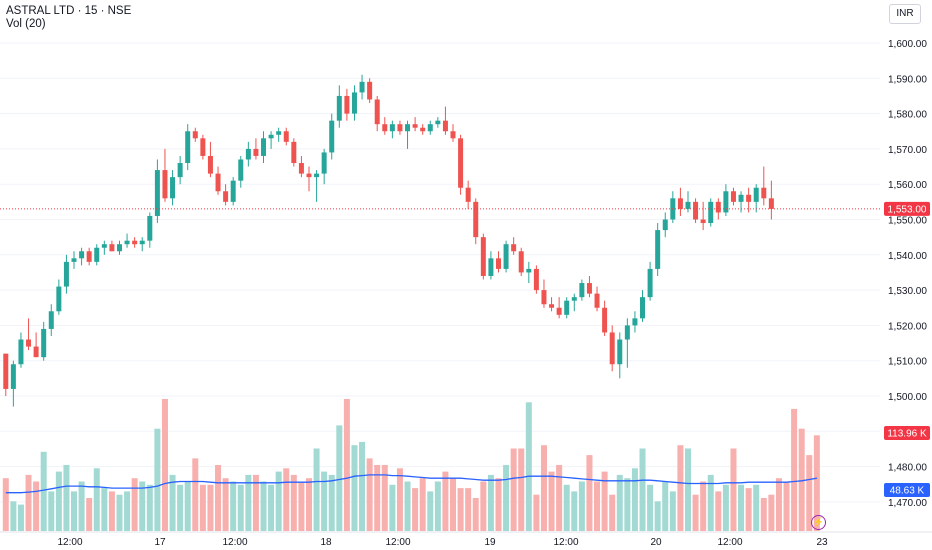 The height and width of the screenshot is (550, 932). Describe the element at coordinates (907, 349) in the screenshot. I see `axis-markers: 1,553.00 113.96 K 48.63 K` at that location.